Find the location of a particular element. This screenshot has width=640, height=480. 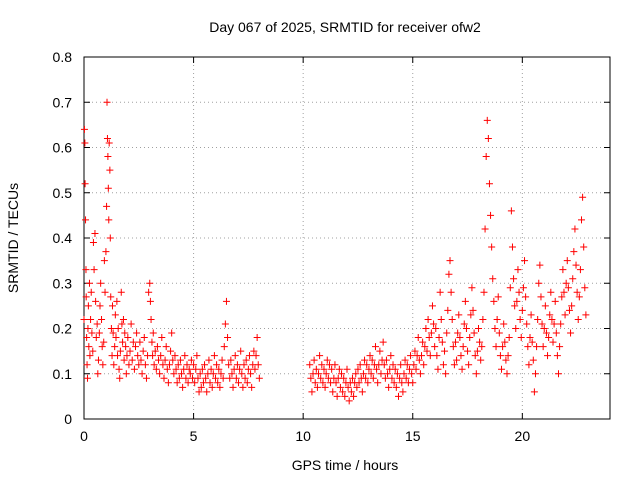

x-axis-title: GPS time / hours is located at coordinates (345, 465).